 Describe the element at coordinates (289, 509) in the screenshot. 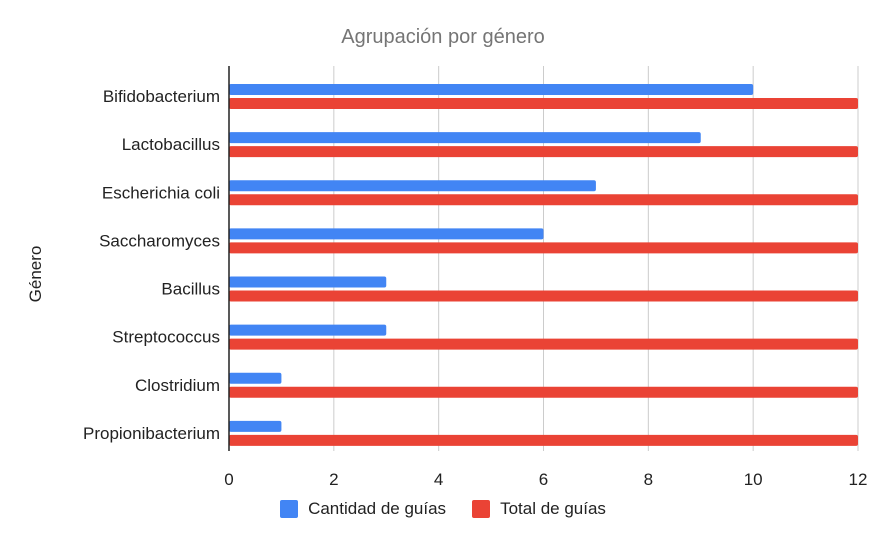

I see `legend-swatch-cantidad` at that location.